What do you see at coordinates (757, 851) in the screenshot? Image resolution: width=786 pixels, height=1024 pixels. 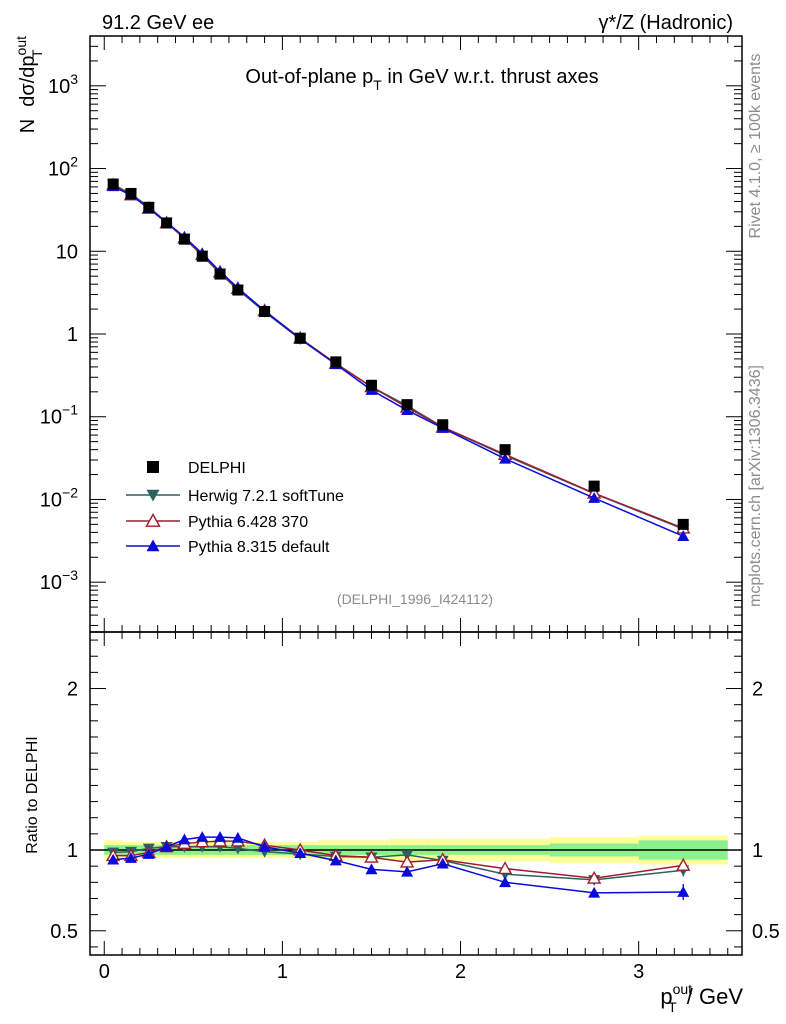 I see `ratio-tick-label-right: 1` at bounding box center [757, 851].